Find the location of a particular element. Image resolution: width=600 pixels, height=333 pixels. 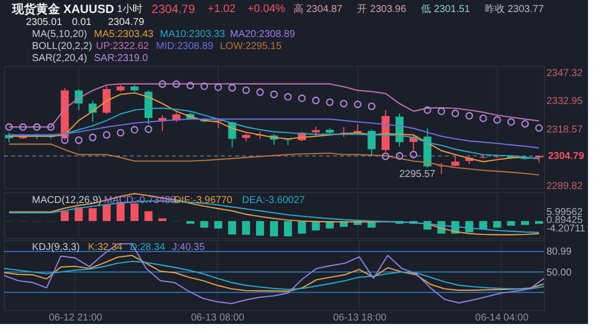

series-label: DIF:-3.96770 is located at coordinates (203, 200).